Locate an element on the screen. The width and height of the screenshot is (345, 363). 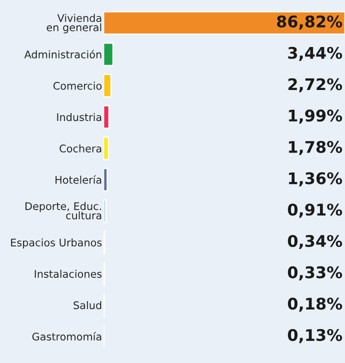
data-label: 0,34% is located at coordinates (315, 242).